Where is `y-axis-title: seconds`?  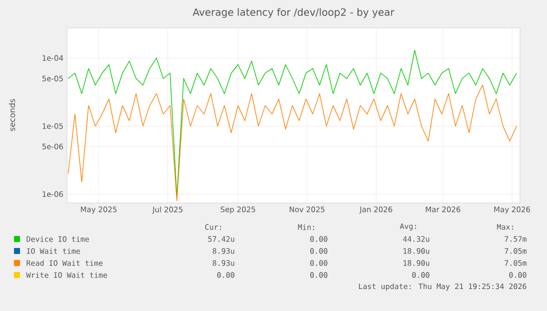 y-axis-title: seconds is located at coordinates (12, 115).